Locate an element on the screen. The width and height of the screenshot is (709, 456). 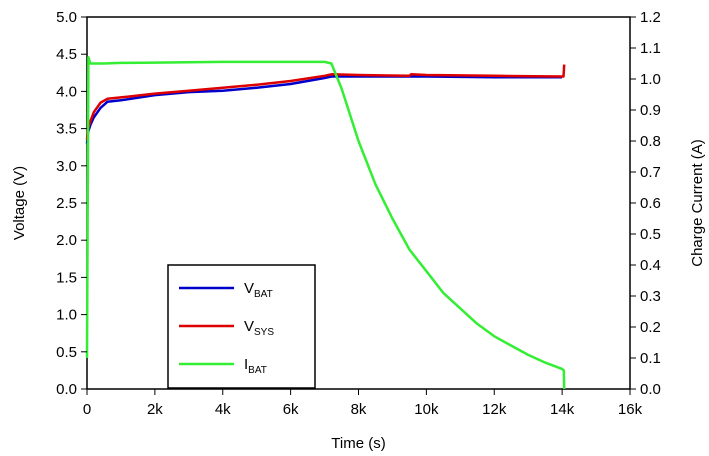
y-right-tick-label: 0.1 is located at coordinates (650, 358).